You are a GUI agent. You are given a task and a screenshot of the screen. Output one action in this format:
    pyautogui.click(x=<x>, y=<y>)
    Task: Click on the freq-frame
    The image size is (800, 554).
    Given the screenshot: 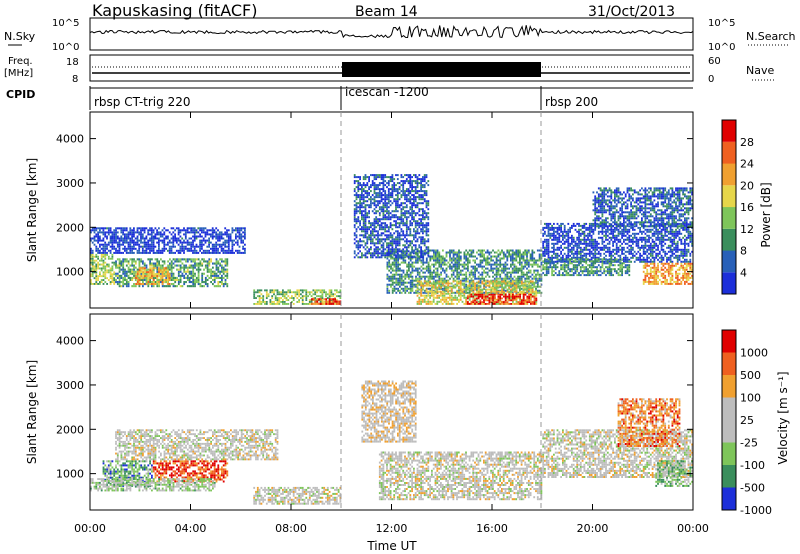 What is the action you would take?
    pyautogui.click(x=391, y=68)
    